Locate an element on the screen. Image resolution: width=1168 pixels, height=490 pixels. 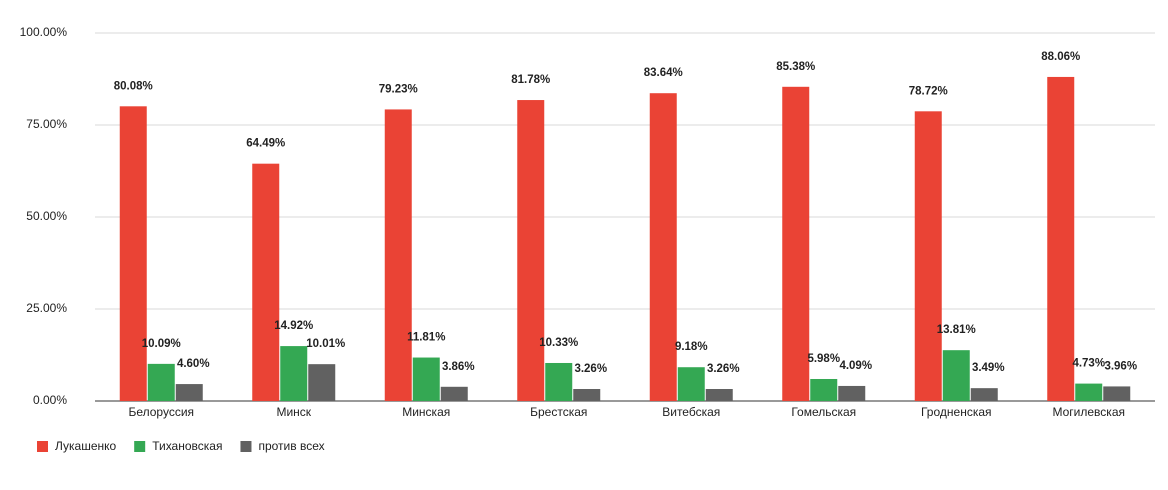
value-label: 83.64% is located at coordinates (663, 73).